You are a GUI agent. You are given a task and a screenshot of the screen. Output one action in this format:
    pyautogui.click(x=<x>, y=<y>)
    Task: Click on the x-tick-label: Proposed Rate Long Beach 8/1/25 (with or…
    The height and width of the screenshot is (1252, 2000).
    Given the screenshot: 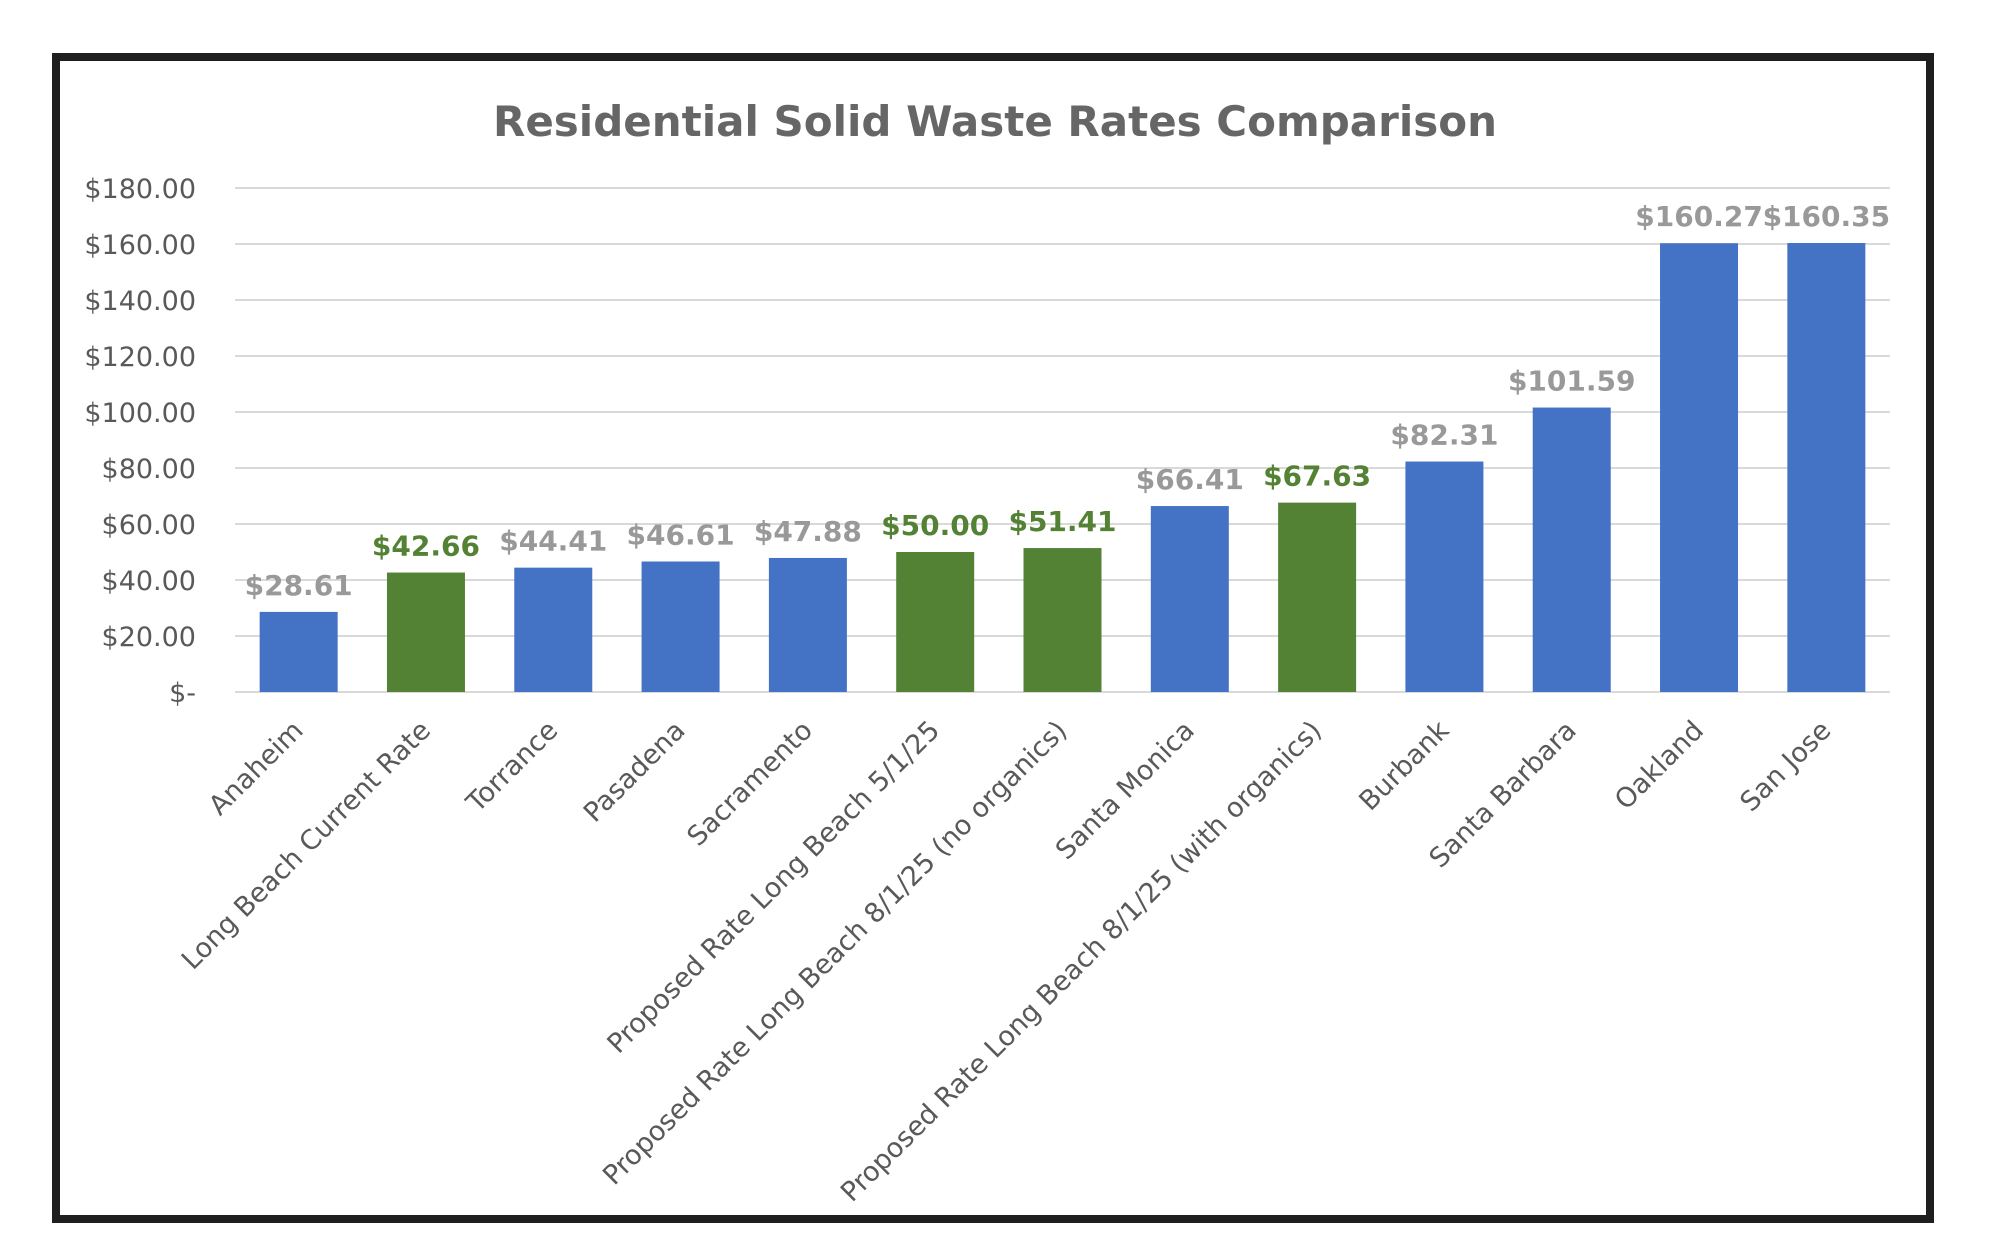 What is the action you would take?
    pyautogui.click(x=1081, y=961)
    